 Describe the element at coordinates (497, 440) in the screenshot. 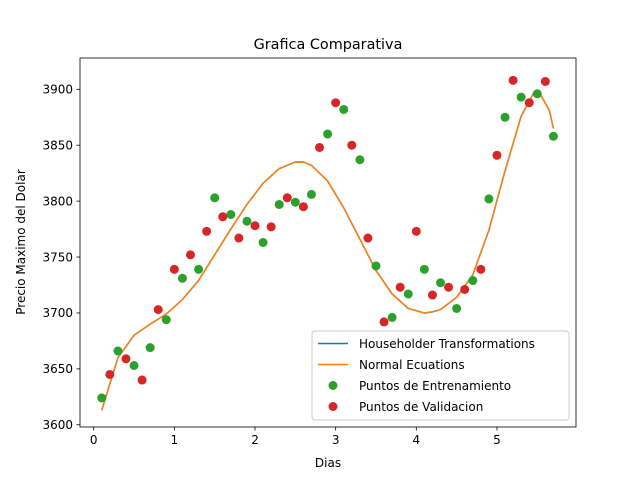

I see `x-tick-label: 5` at that location.